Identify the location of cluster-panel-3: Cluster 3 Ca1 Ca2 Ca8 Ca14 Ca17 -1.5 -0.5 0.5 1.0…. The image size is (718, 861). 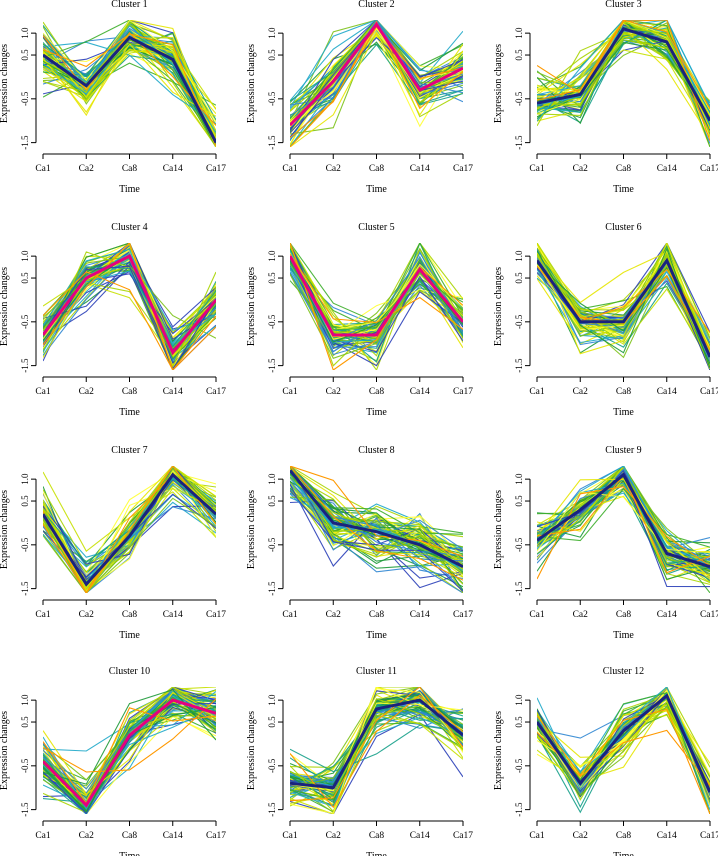
(605, 97).